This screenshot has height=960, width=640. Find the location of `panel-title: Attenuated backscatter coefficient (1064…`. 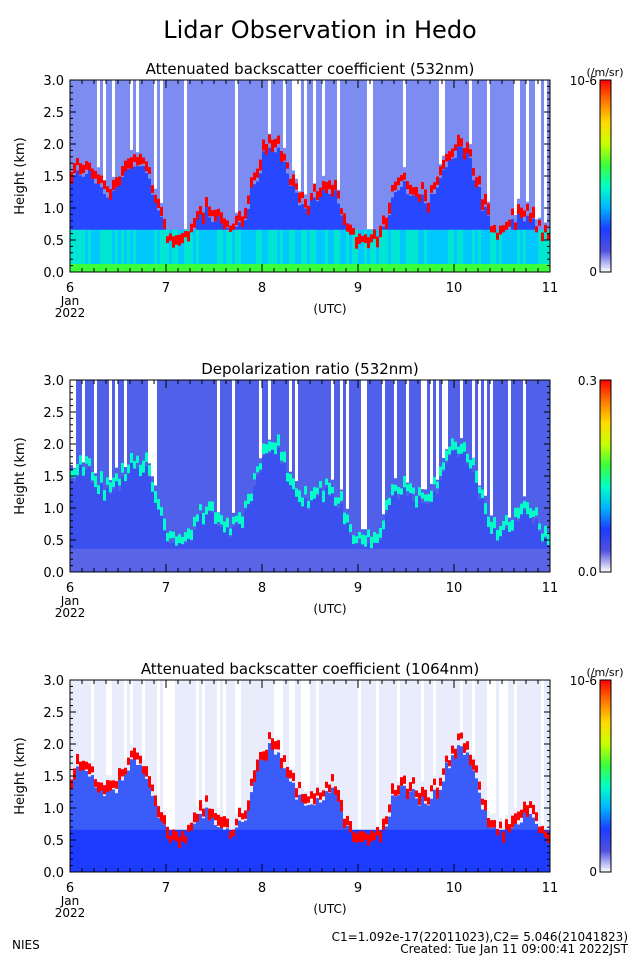

panel-title: Attenuated backscatter coefficient (1064… is located at coordinates (310, 669).